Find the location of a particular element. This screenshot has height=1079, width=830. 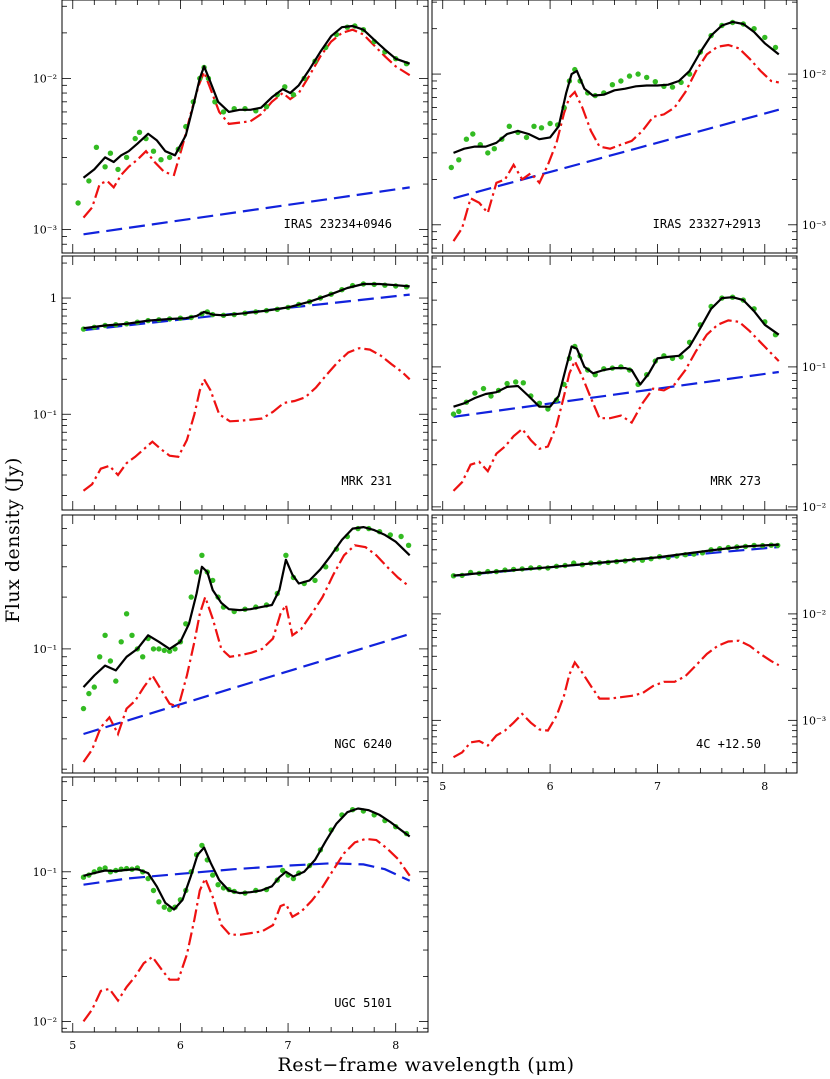

panel-label: IRAS 23327+2913 is located at coordinates (707, 224).